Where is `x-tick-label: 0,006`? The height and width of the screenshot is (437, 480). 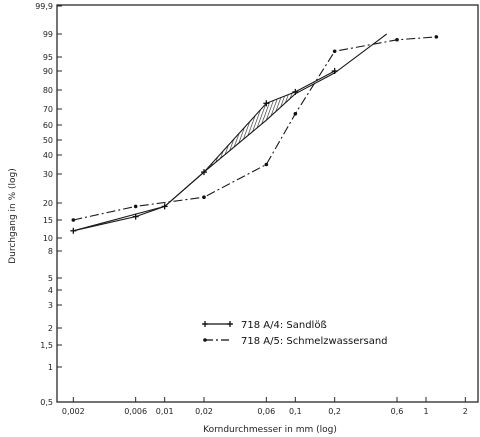 x-tick-label: 0,006 is located at coordinates (135, 411).